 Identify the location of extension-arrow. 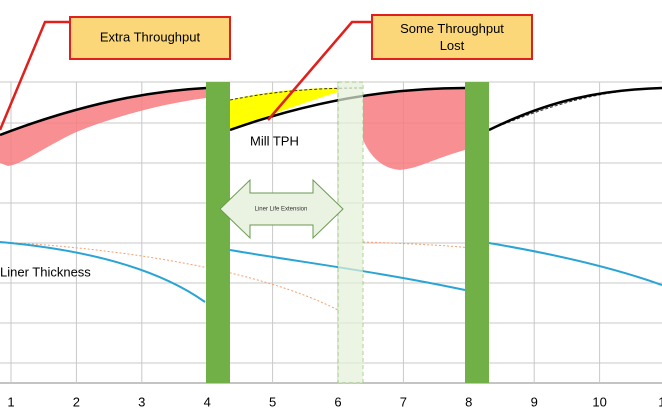
(281, 209).